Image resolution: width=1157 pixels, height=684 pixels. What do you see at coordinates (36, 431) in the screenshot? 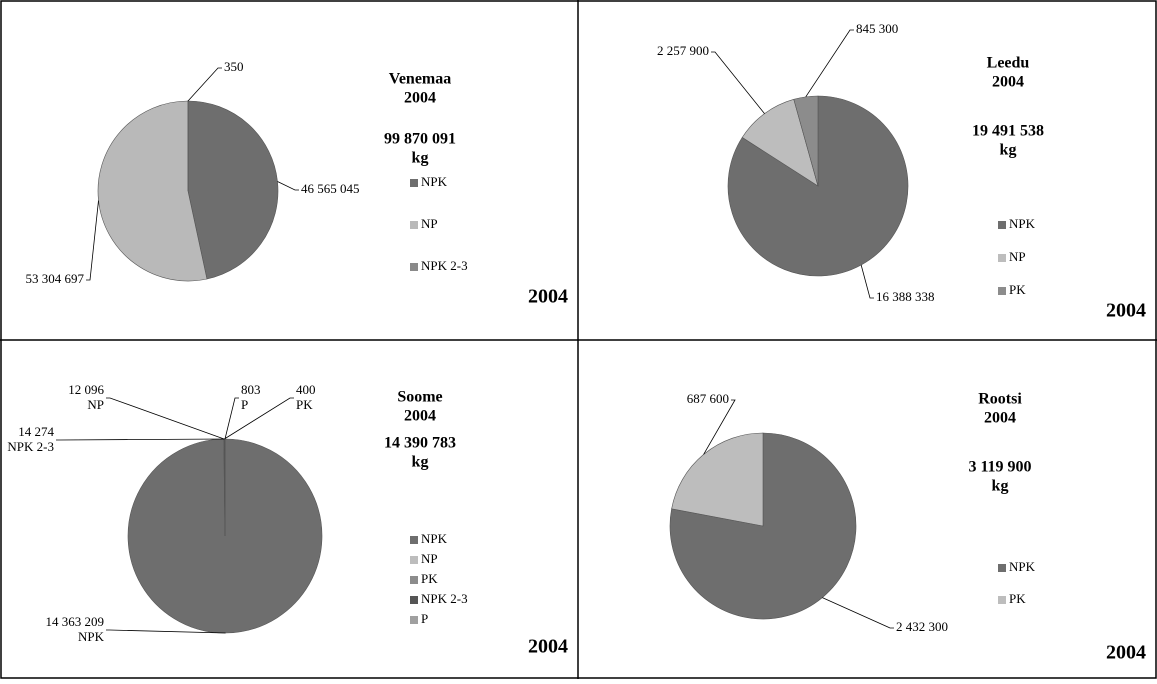
I see `data-label: 14 274` at bounding box center [36, 431].